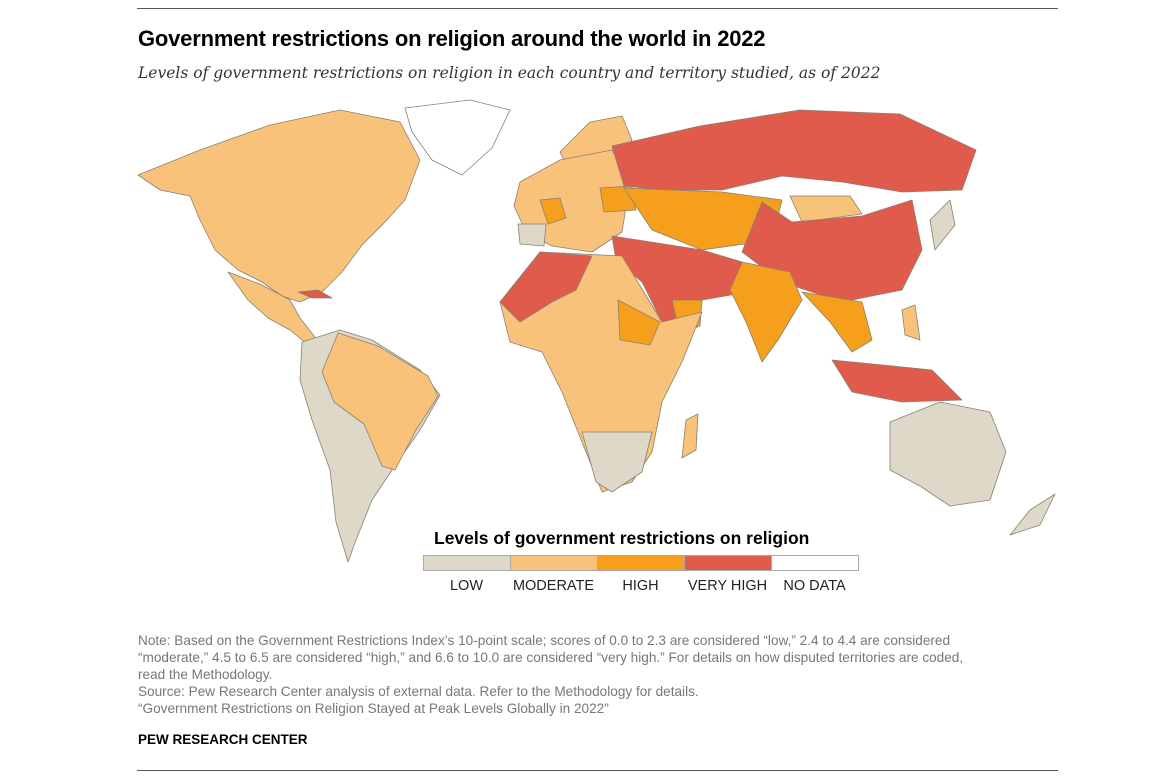 The image size is (1170, 780). What do you see at coordinates (466, 586) in the screenshot?
I see `legend-label: LOW` at bounding box center [466, 586].